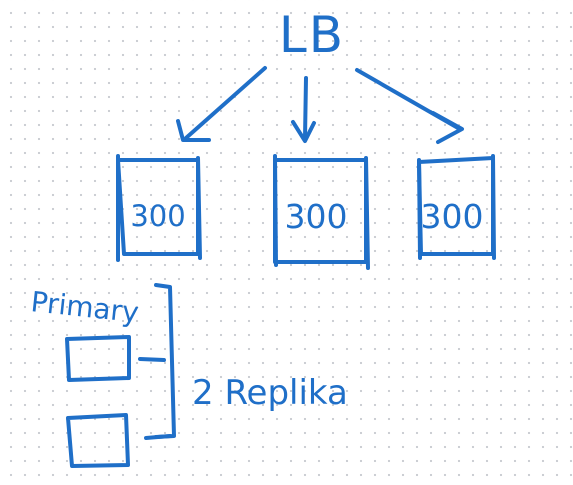 Image resolution: width=573 pixels, height=485 pixels. I want to click on server-label-2: 300, so click(316, 216).